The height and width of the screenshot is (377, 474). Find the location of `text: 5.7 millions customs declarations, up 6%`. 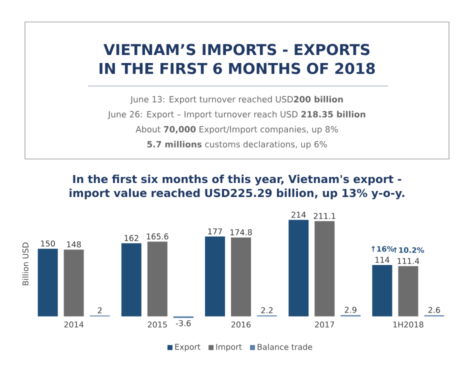

text: 5.7 millions customs declarations, up 6% is located at coordinates (237, 145).